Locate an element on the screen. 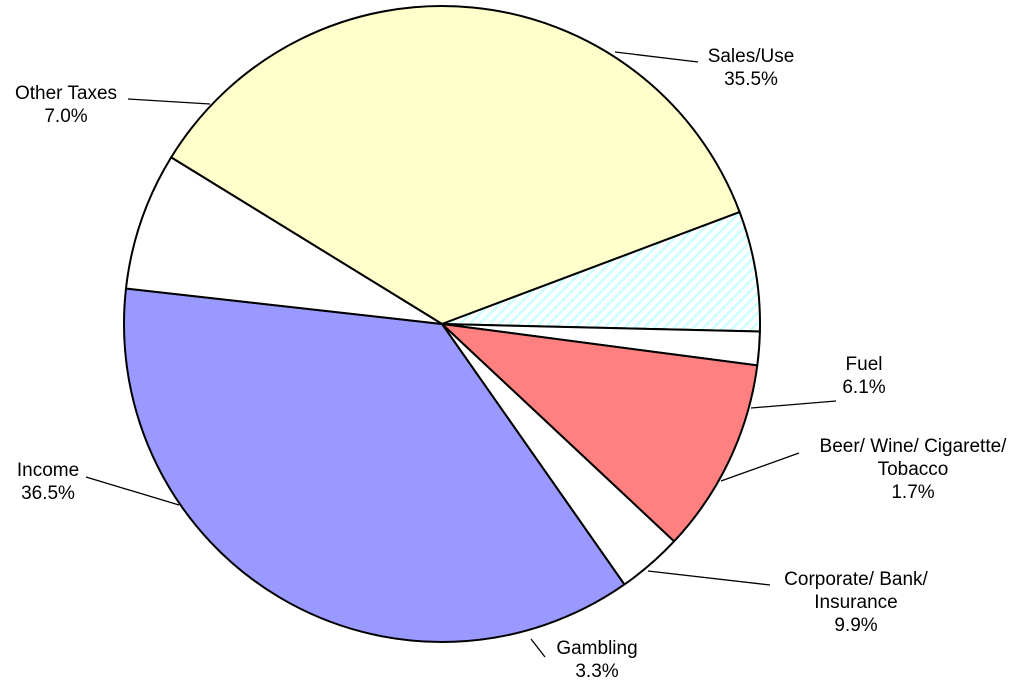 This screenshot has width=1035, height=686. slice-name-corporate-bank-insurance: Insurance is located at coordinates (855, 602).